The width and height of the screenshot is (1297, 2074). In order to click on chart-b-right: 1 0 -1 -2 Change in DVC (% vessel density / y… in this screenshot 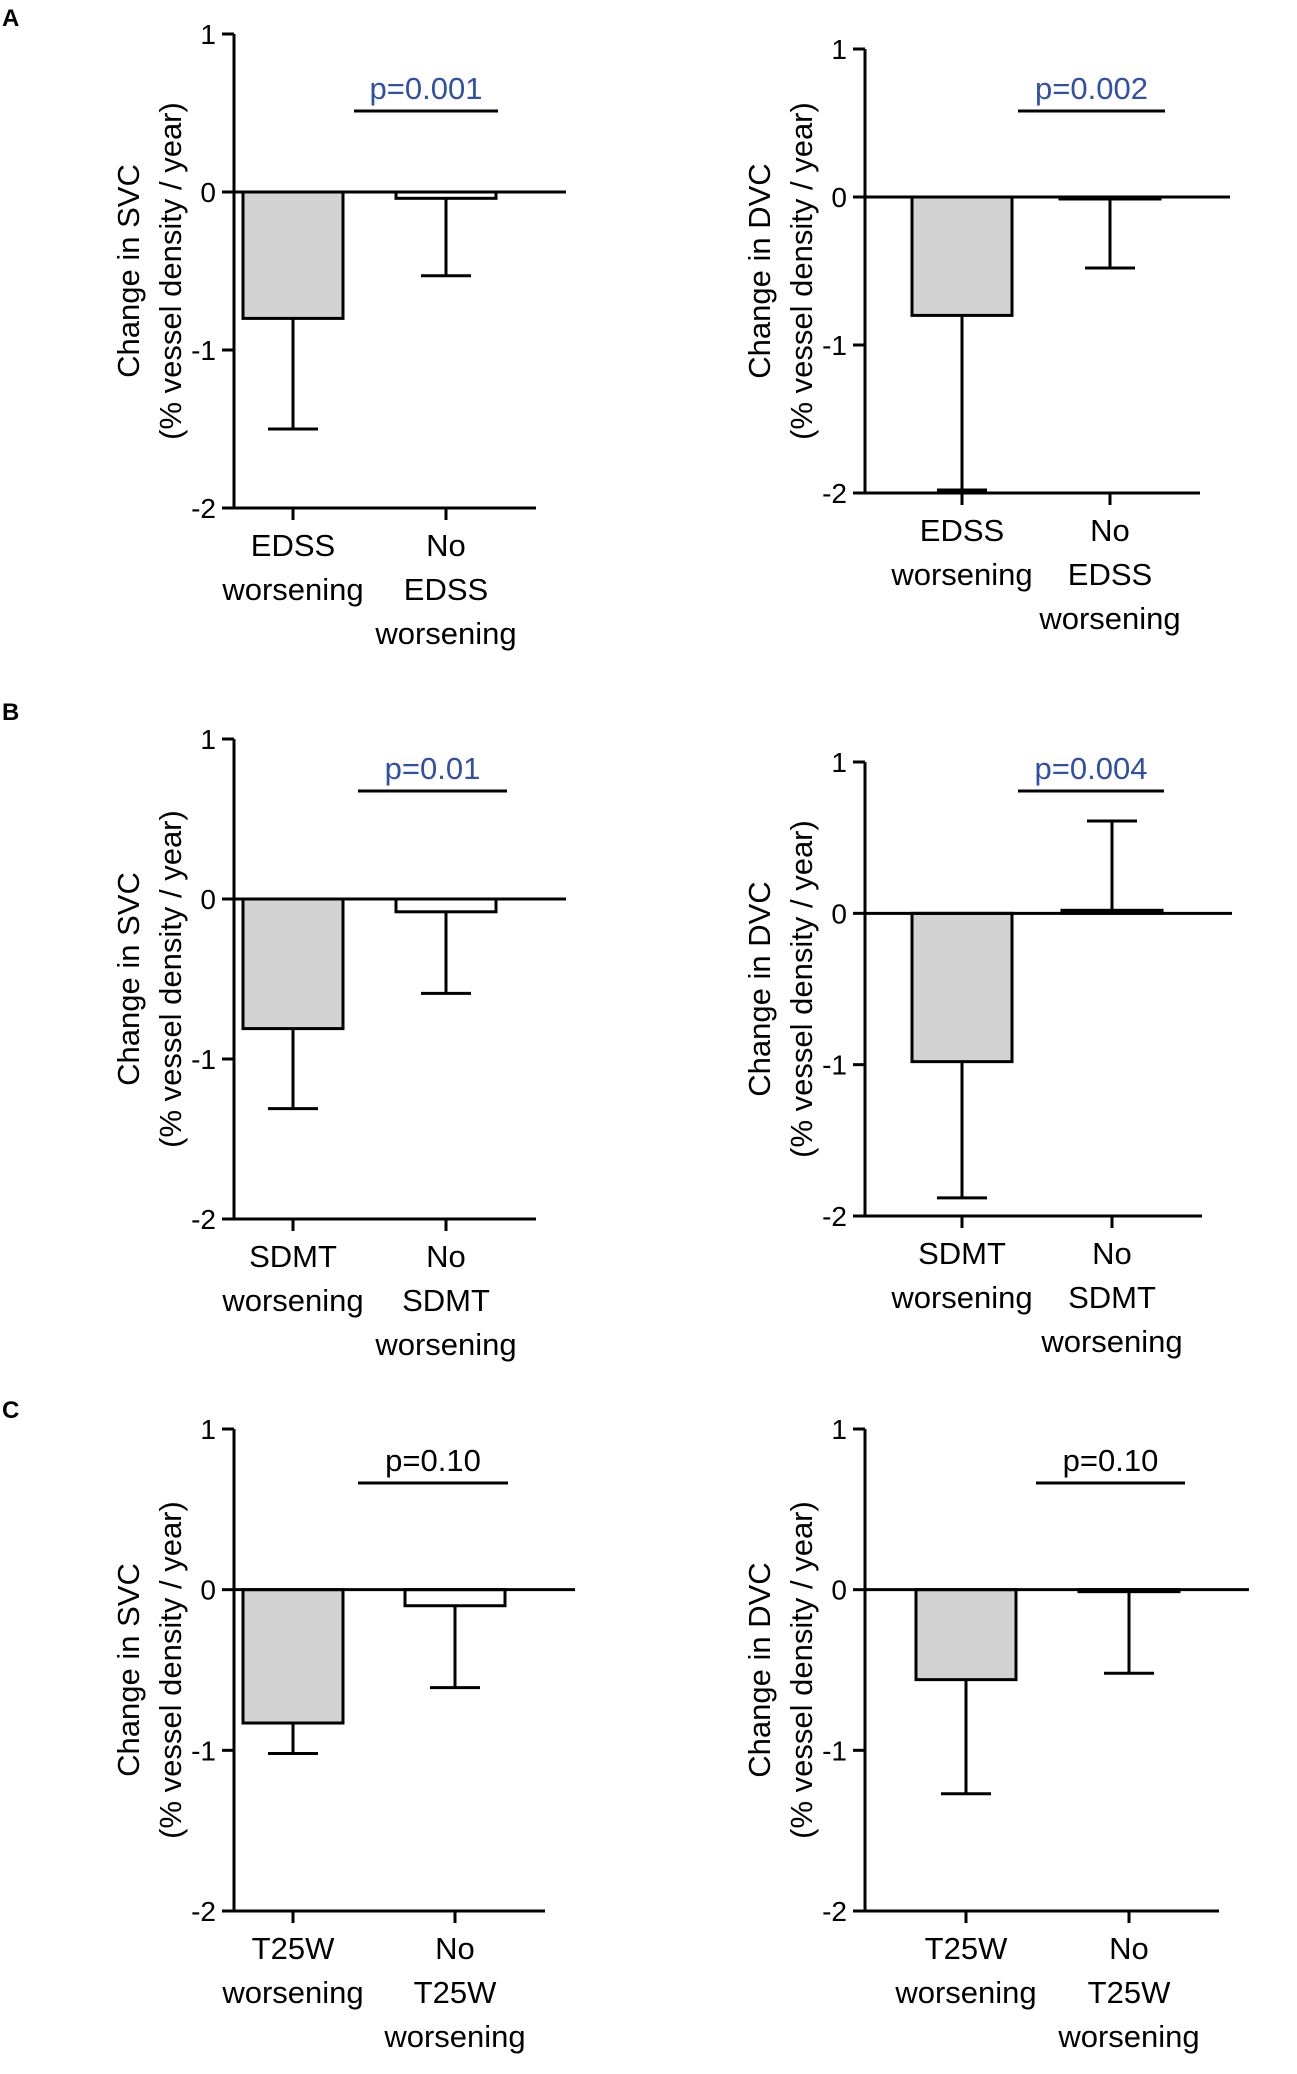, I will do `click(987, 1053)`.